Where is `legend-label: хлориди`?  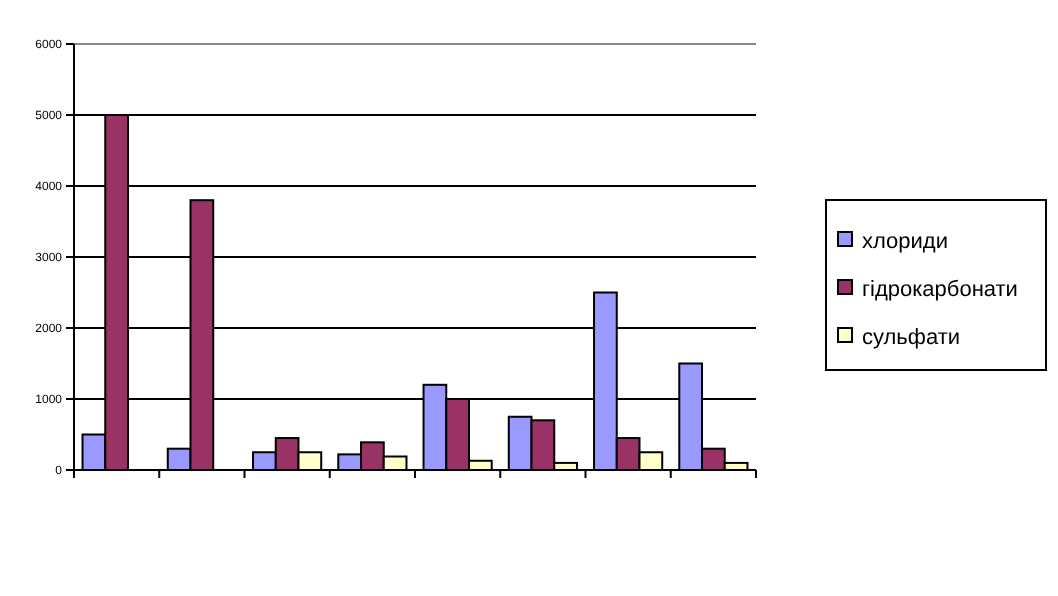
legend-label: хлориди is located at coordinates (905, 241).